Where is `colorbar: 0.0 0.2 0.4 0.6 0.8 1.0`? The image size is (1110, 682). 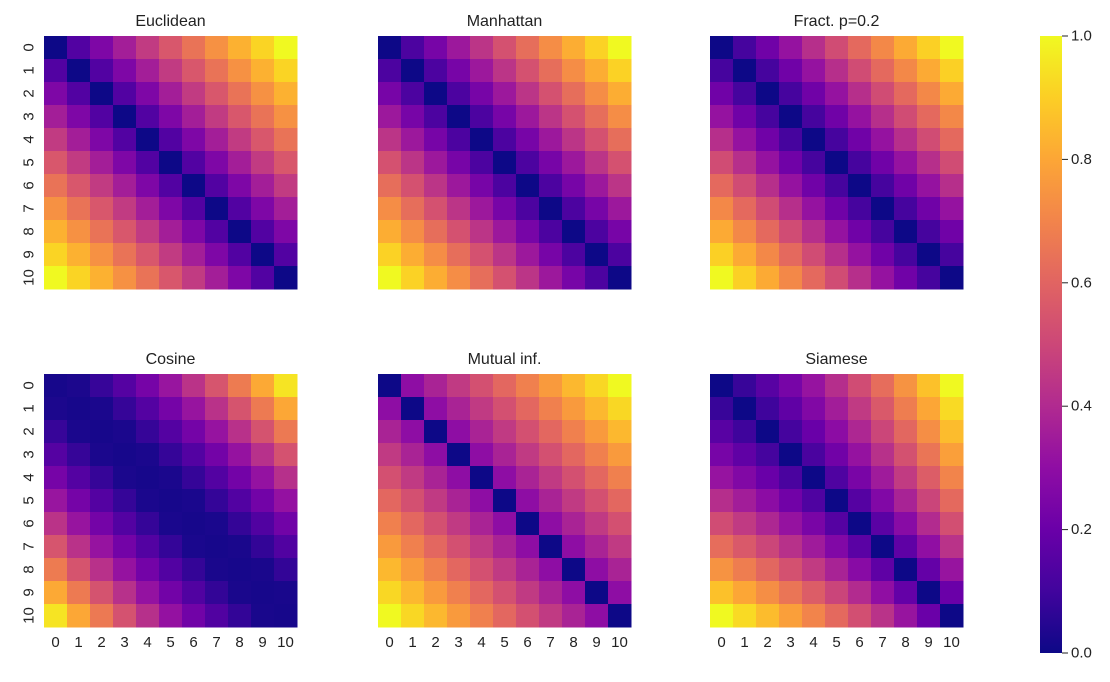
colorbar: 0.0 0.2 0.4 0.6 0.8 1.0 is located at coordinates (1066, 345).